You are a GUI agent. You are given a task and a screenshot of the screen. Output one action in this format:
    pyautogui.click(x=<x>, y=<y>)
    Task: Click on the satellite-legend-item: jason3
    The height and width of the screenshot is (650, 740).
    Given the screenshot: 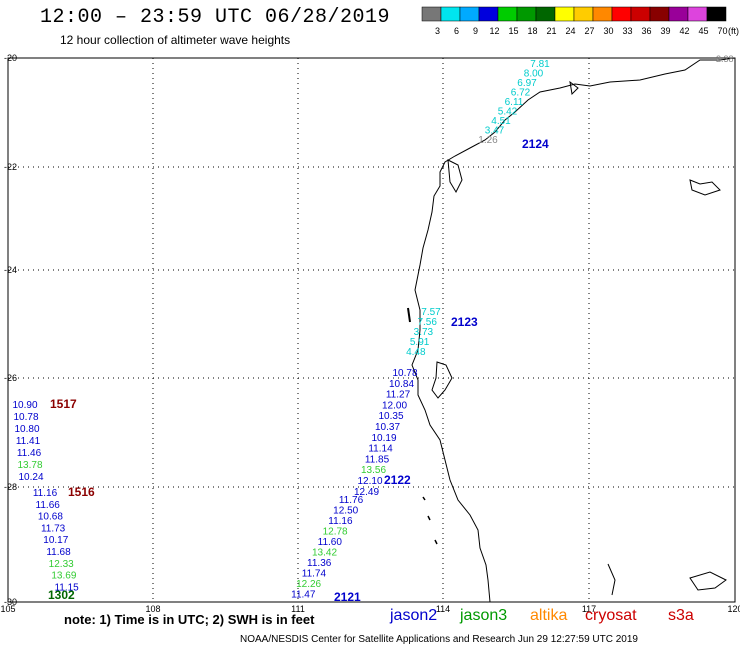 What is the action you would take?
    pyautogui.click(x=484, y=615)
    